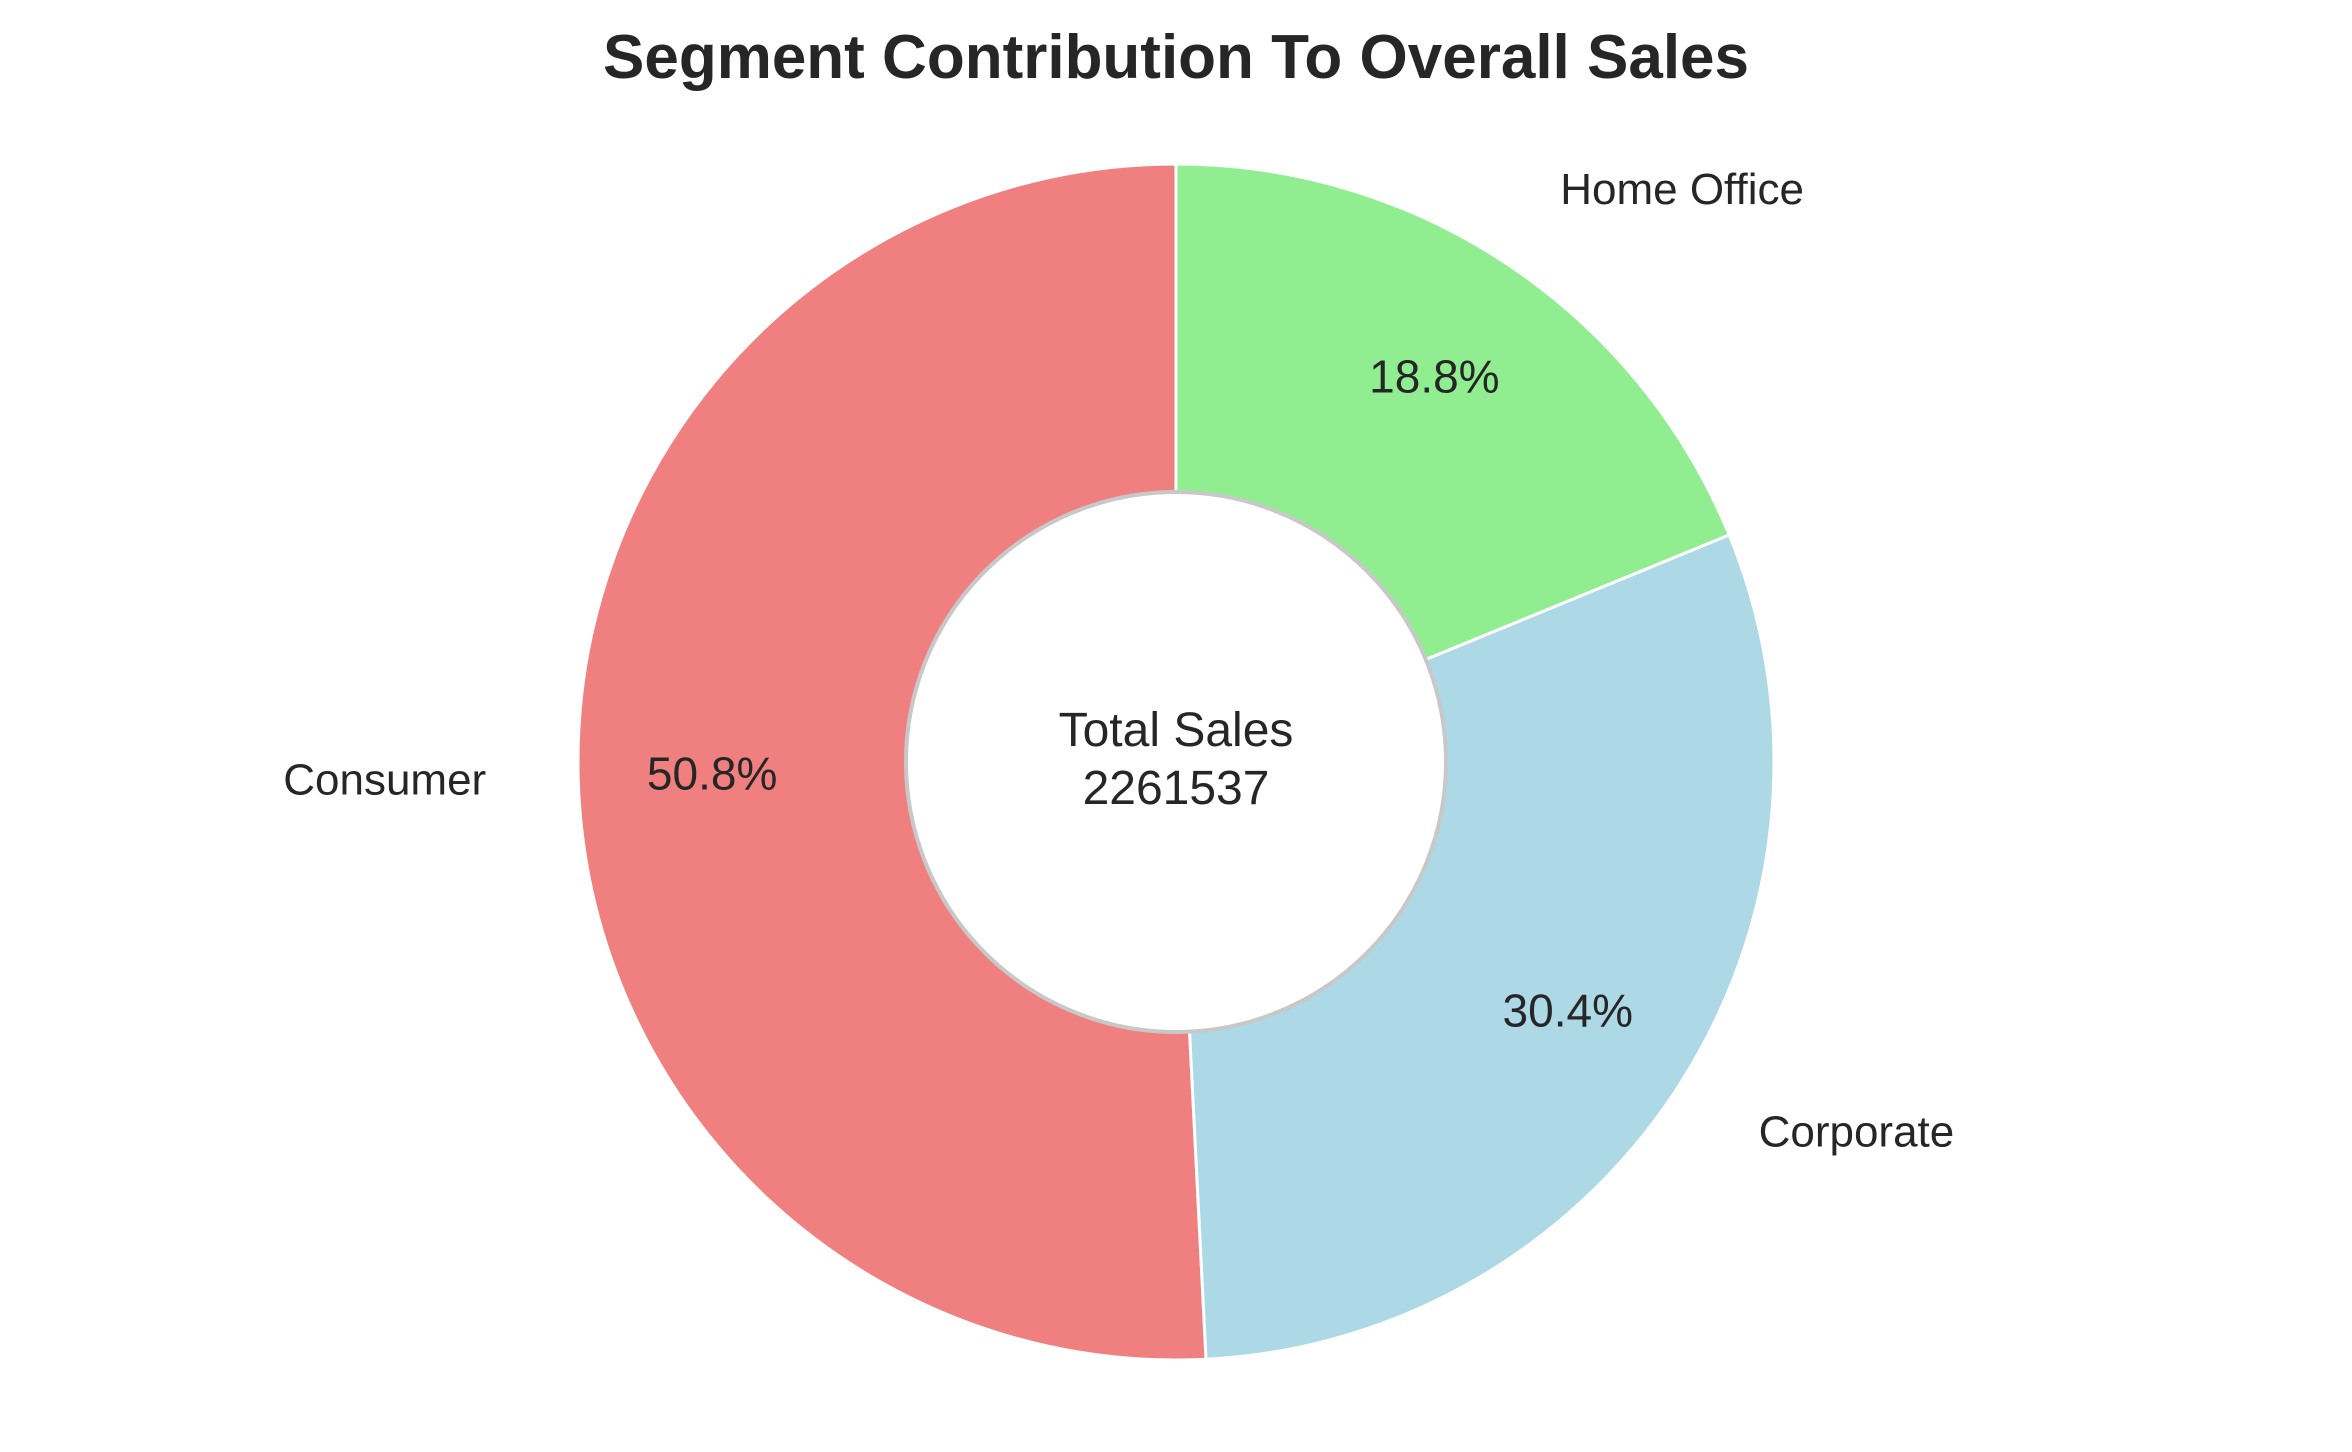 The height and width of the screenshot is (1452, 2352). What do you see at coordinates (1176, 788) in the screenshot?
I see `center-total-value: 2261537` at bounding box center [1176, 788].